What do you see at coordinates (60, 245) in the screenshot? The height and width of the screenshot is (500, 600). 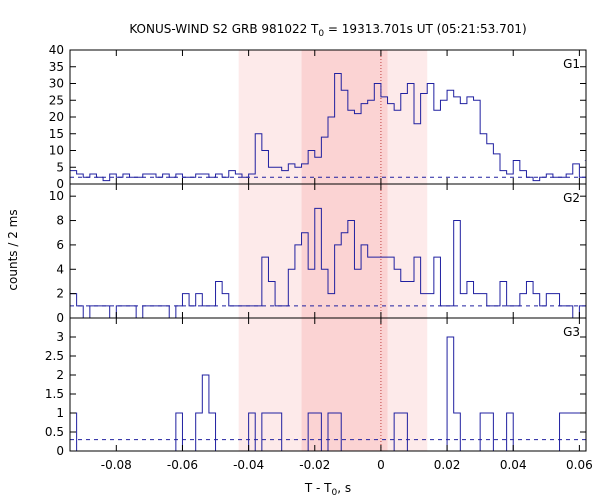 I see `y-tick-label-G2: 6` at bounding box center [60, 245].